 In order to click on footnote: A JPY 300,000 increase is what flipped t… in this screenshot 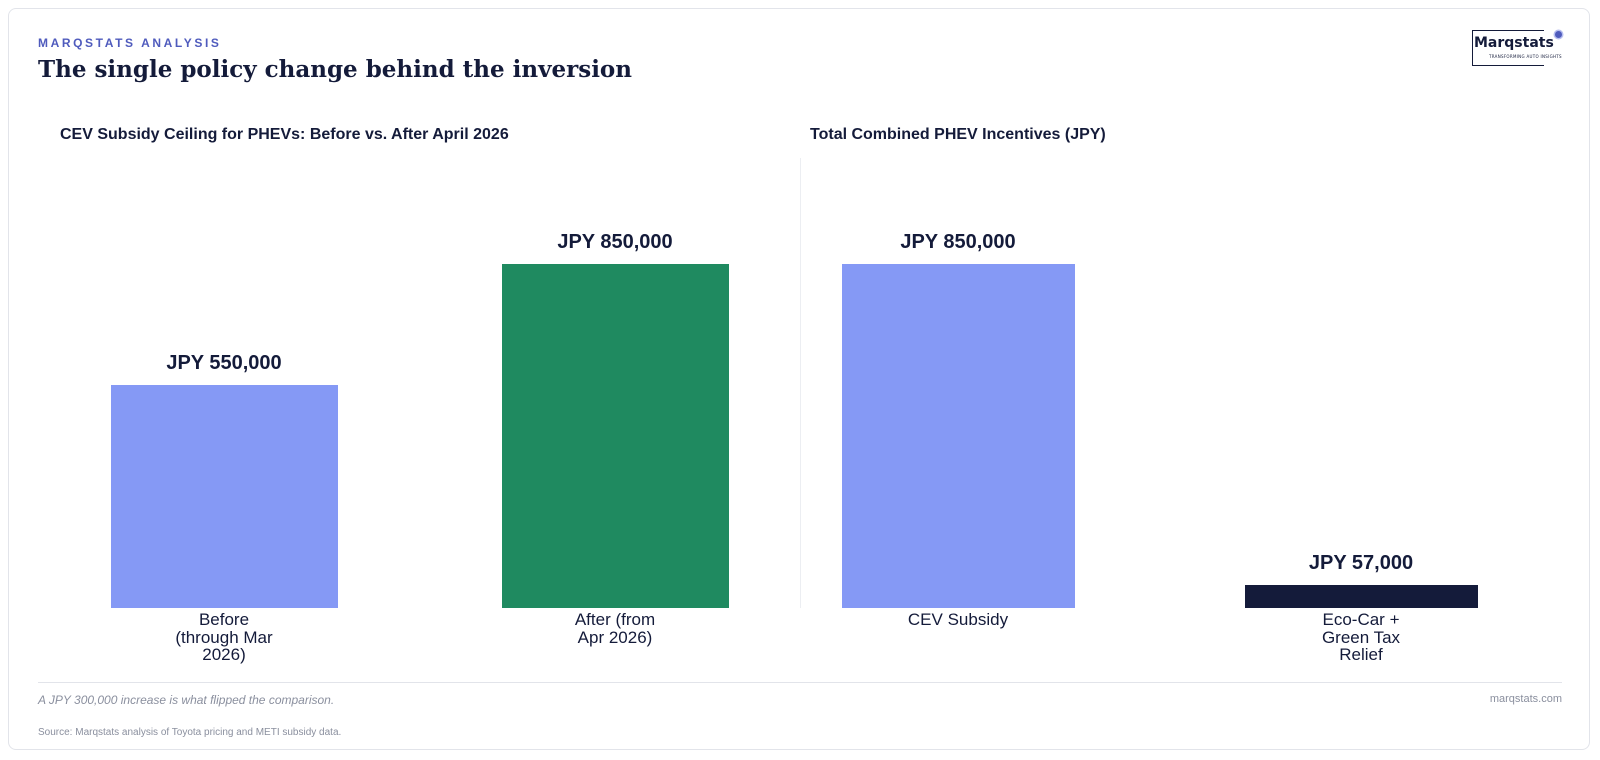, I will do `click(186, 700)`.